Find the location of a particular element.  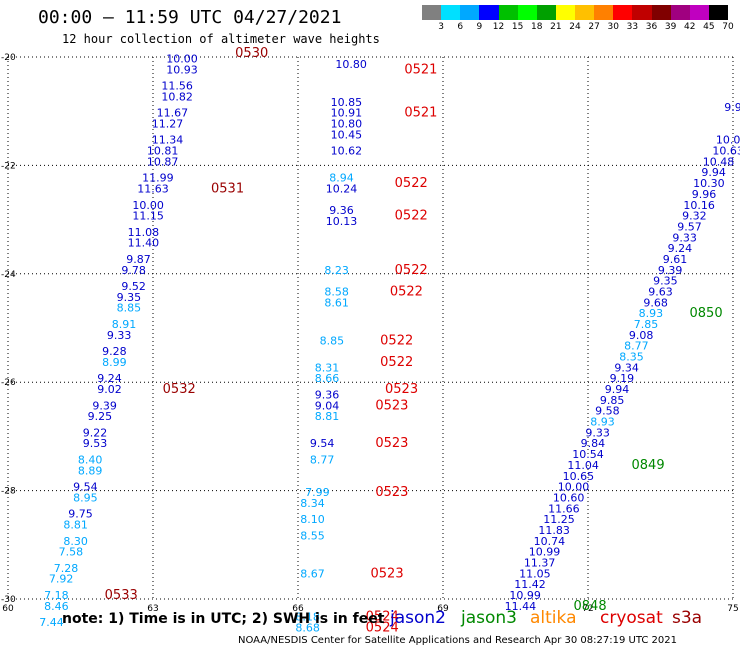

wave-height-label: 8.40 is located at coordinates (90, 460).